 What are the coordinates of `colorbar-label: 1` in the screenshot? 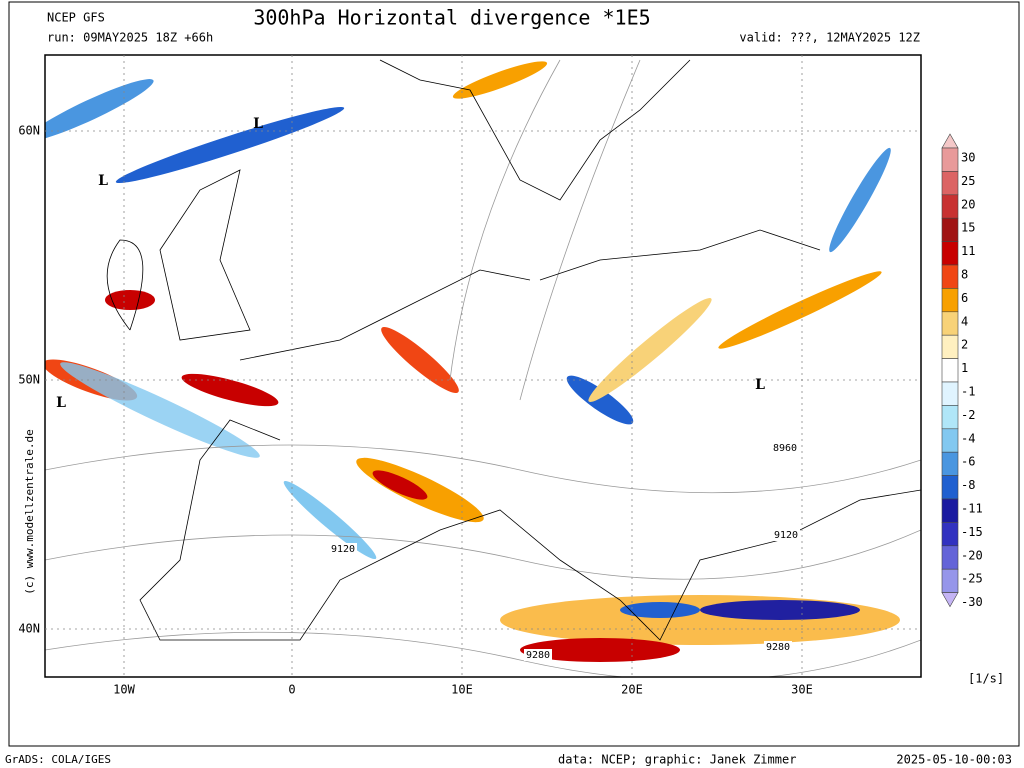 It's located at (964, 368).